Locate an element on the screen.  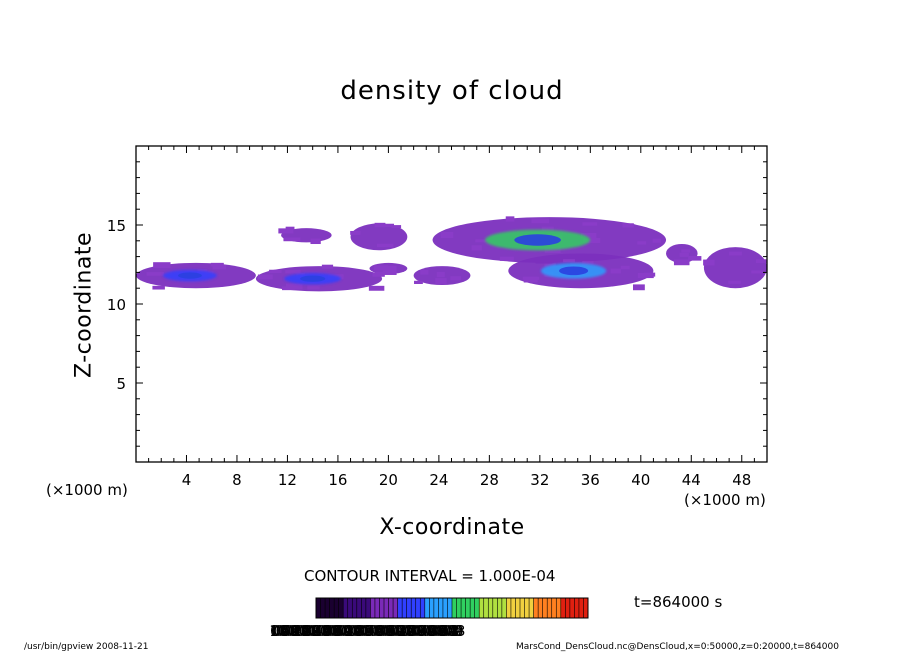
cloud-region is located at coordinates (735, 268).